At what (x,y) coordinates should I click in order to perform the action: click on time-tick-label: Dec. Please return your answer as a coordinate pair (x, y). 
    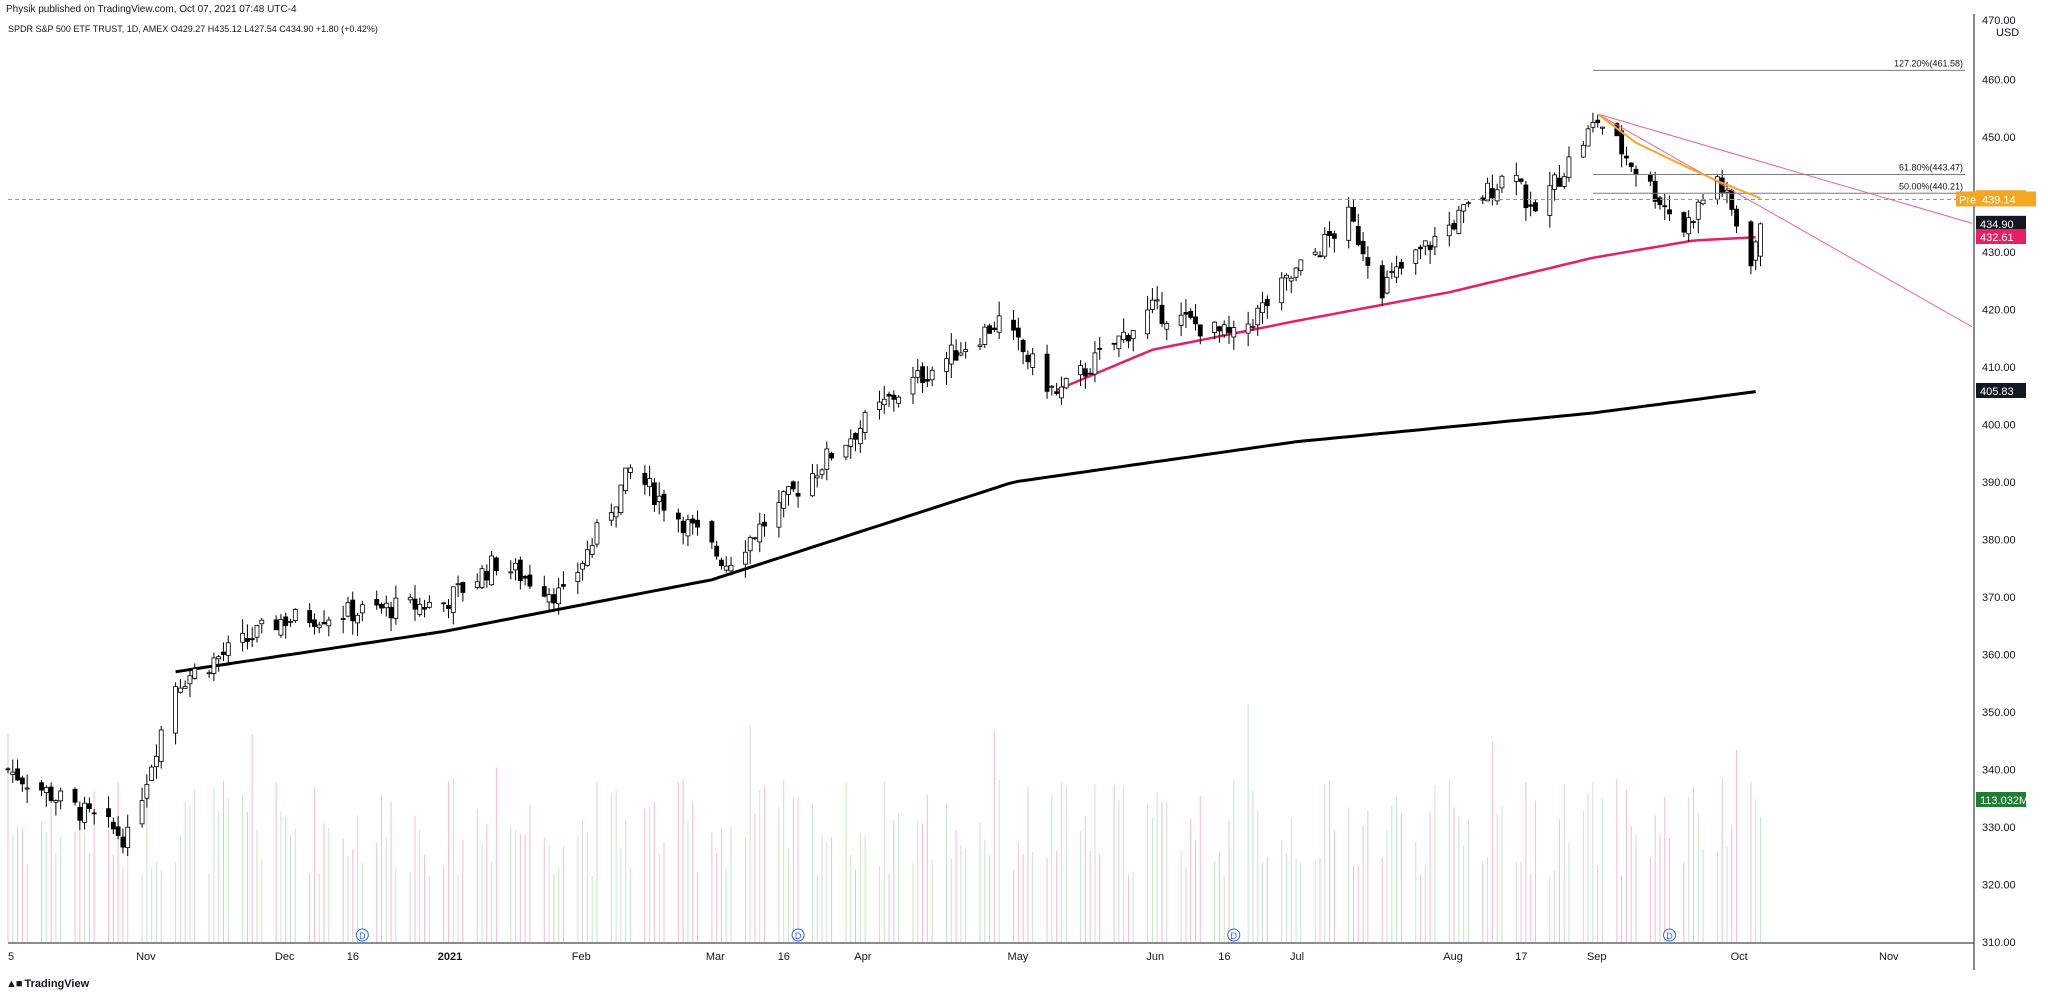
    Looking at the image, I should click on (285, 957).